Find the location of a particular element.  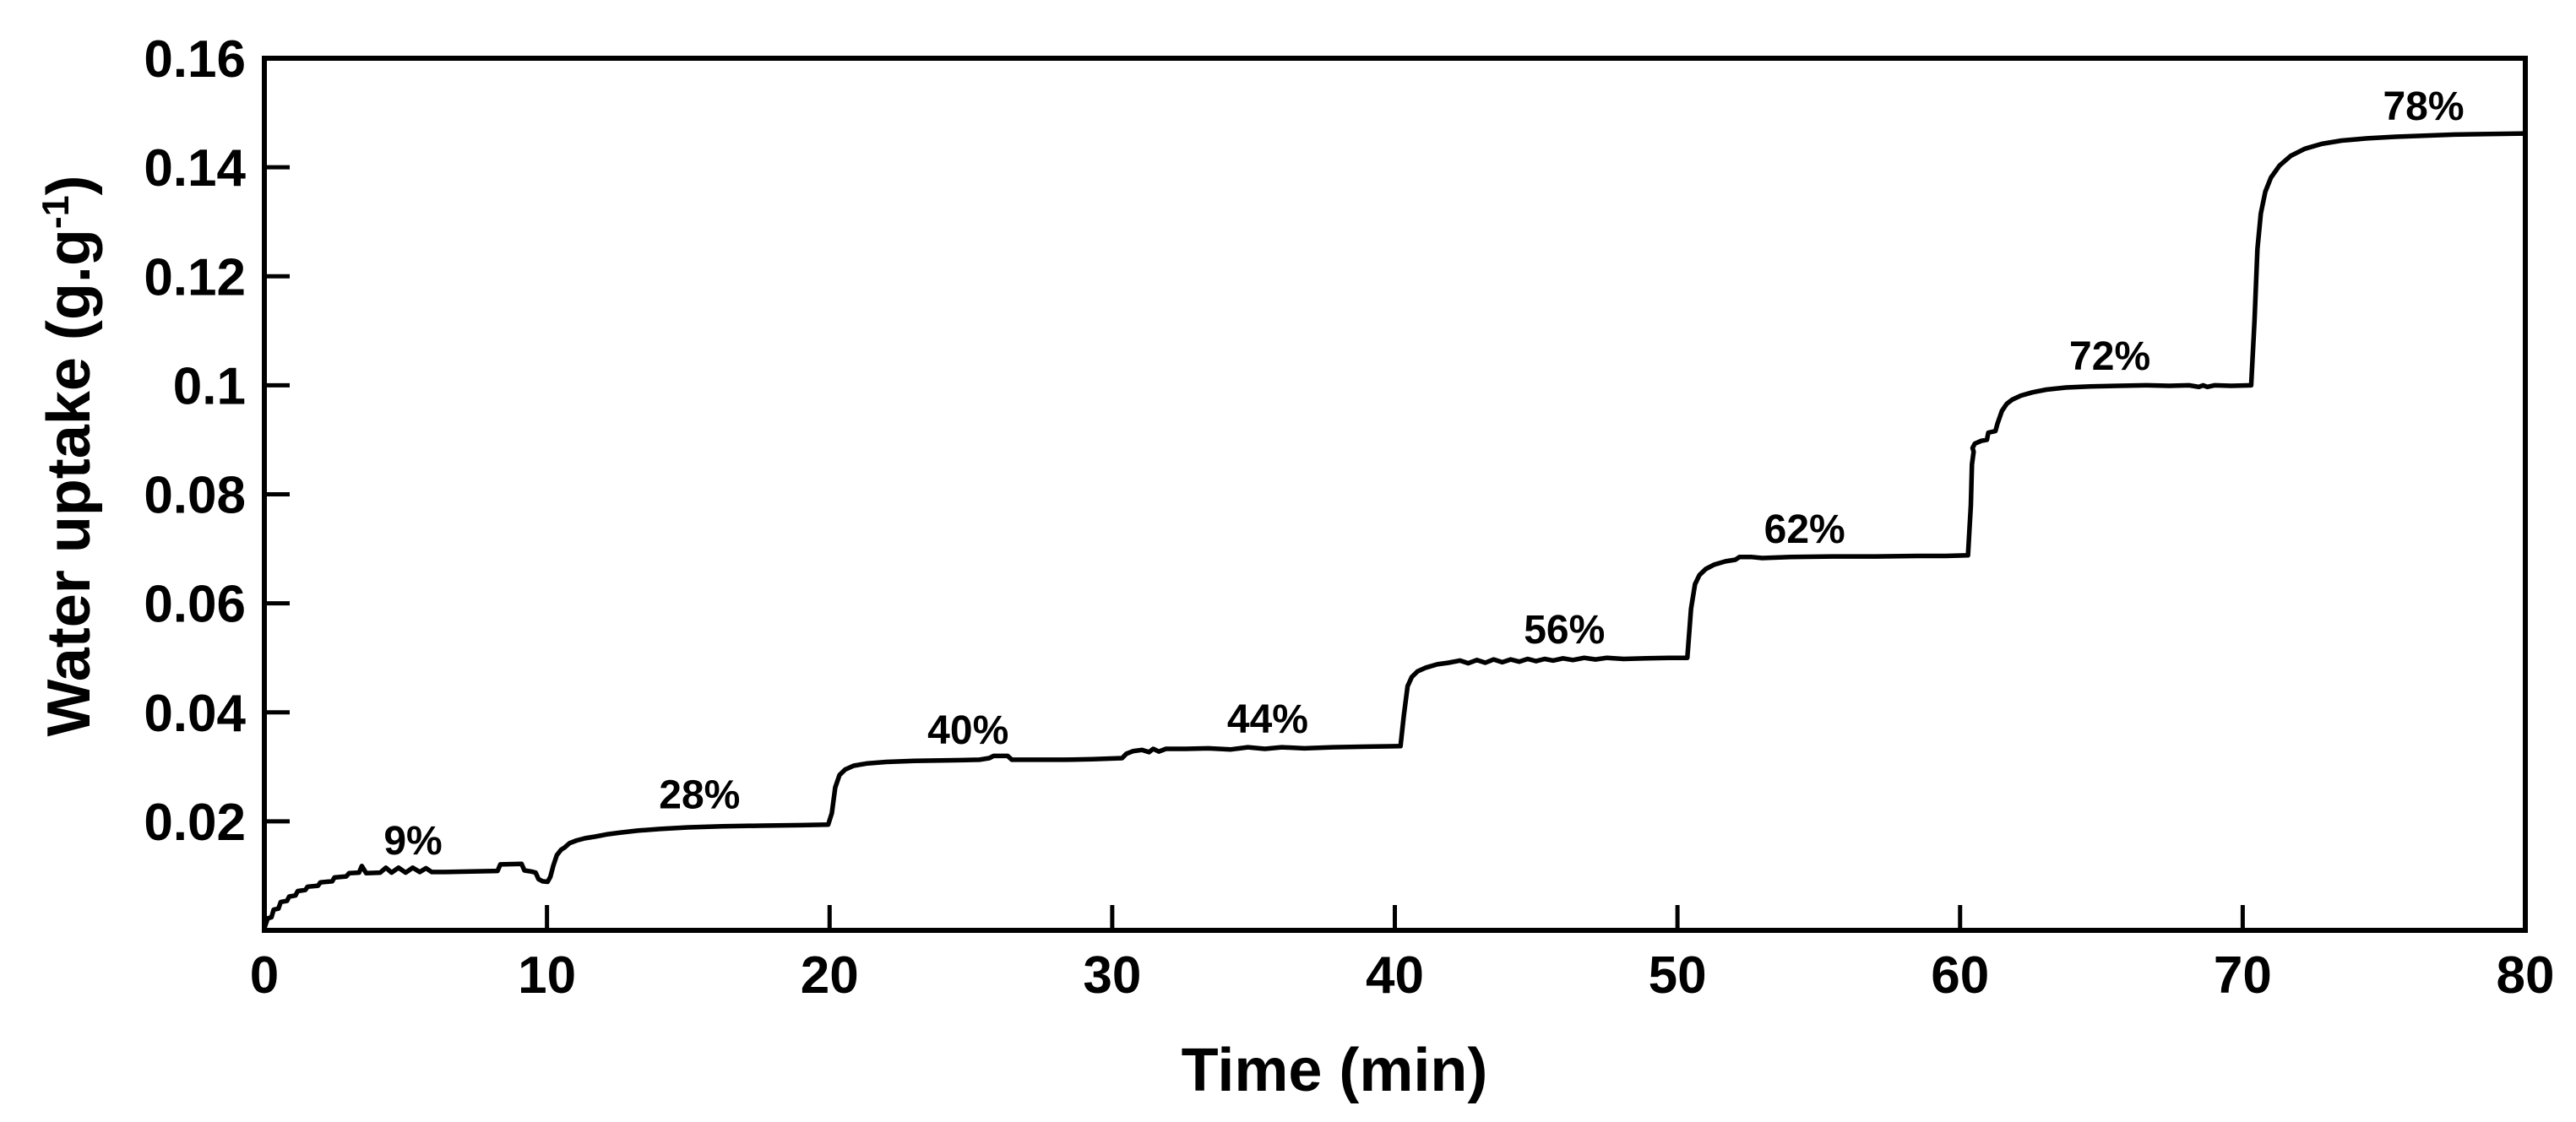

y-axis-title-text: Water uptake (g.g is located at coordinates (69, 483).